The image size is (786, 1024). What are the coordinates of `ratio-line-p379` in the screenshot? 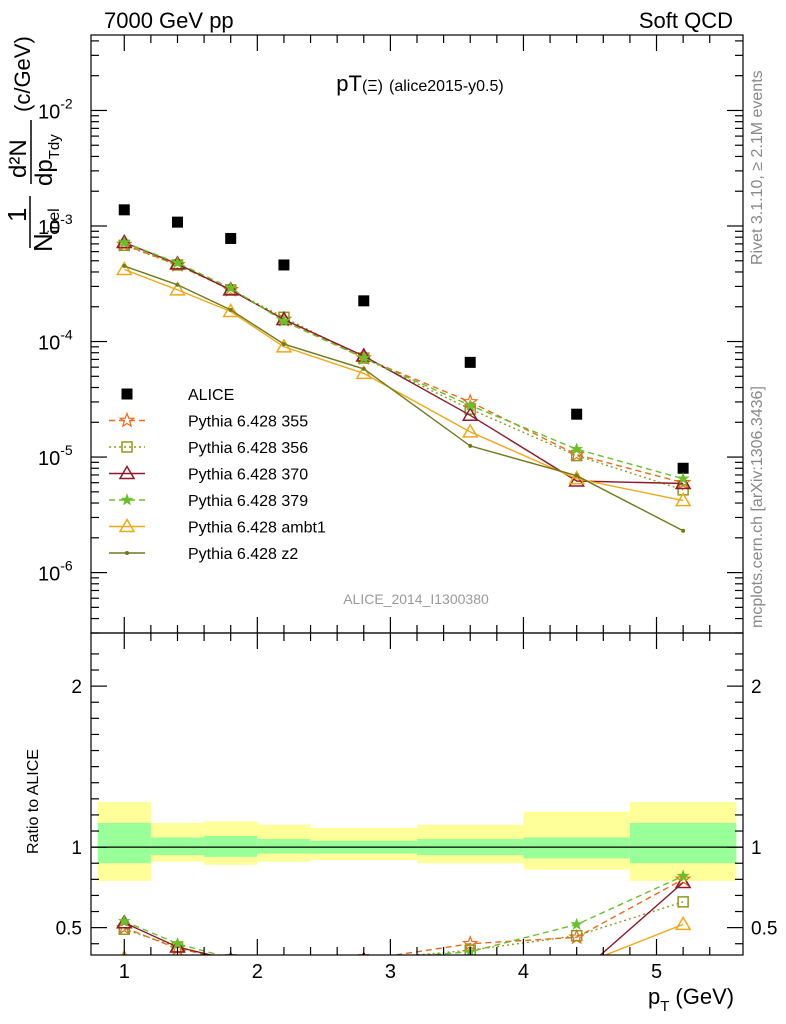 It's located at (404, 915).